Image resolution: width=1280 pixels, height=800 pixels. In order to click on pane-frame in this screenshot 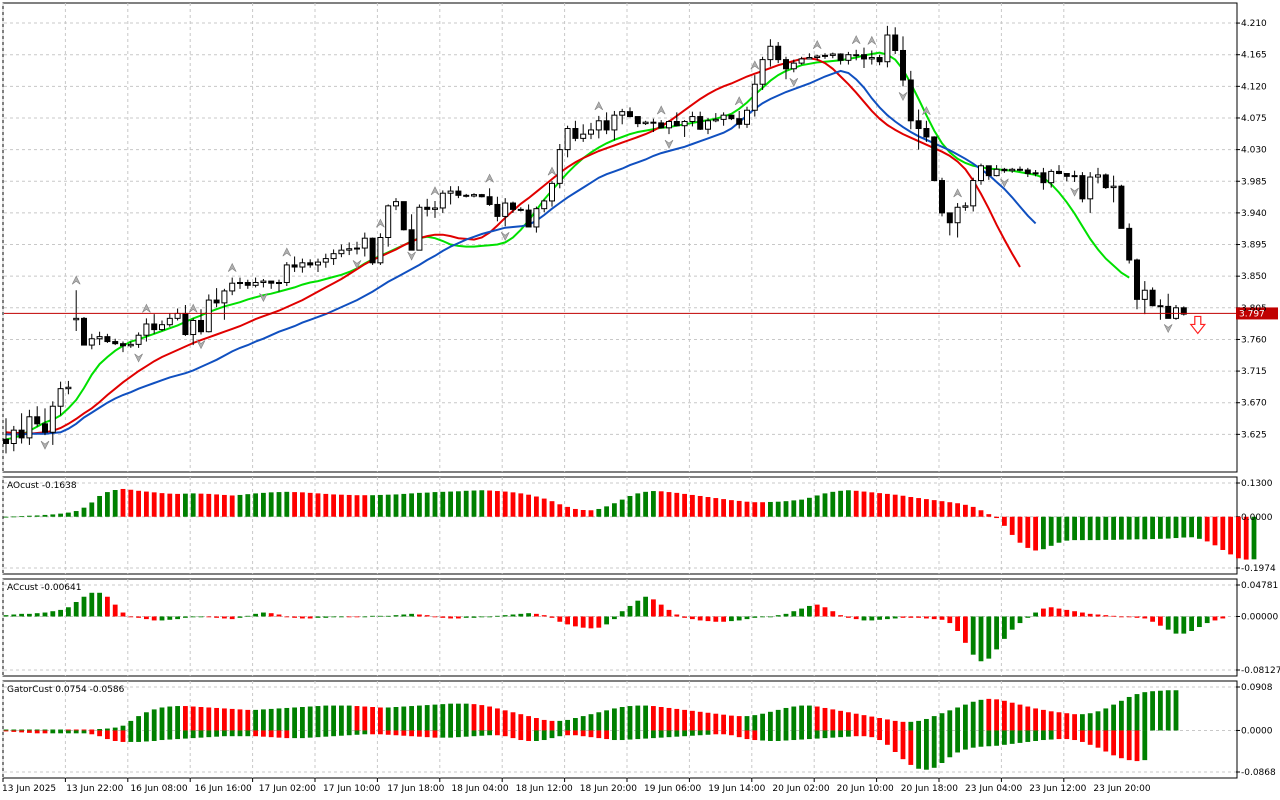, I will do `click(620, 627)`.